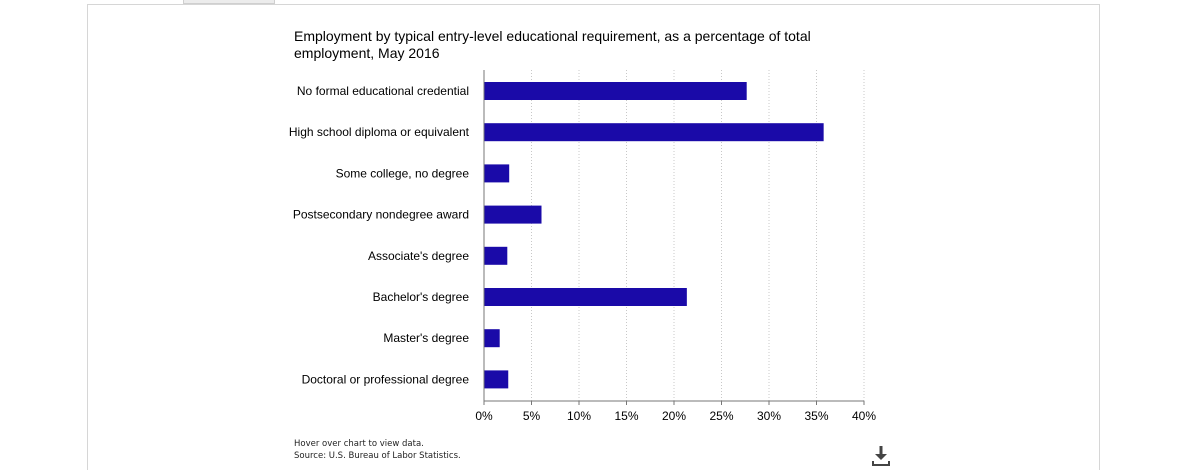  I want to click on bar: Associate's degree: 2.4%, so click(496, 255).